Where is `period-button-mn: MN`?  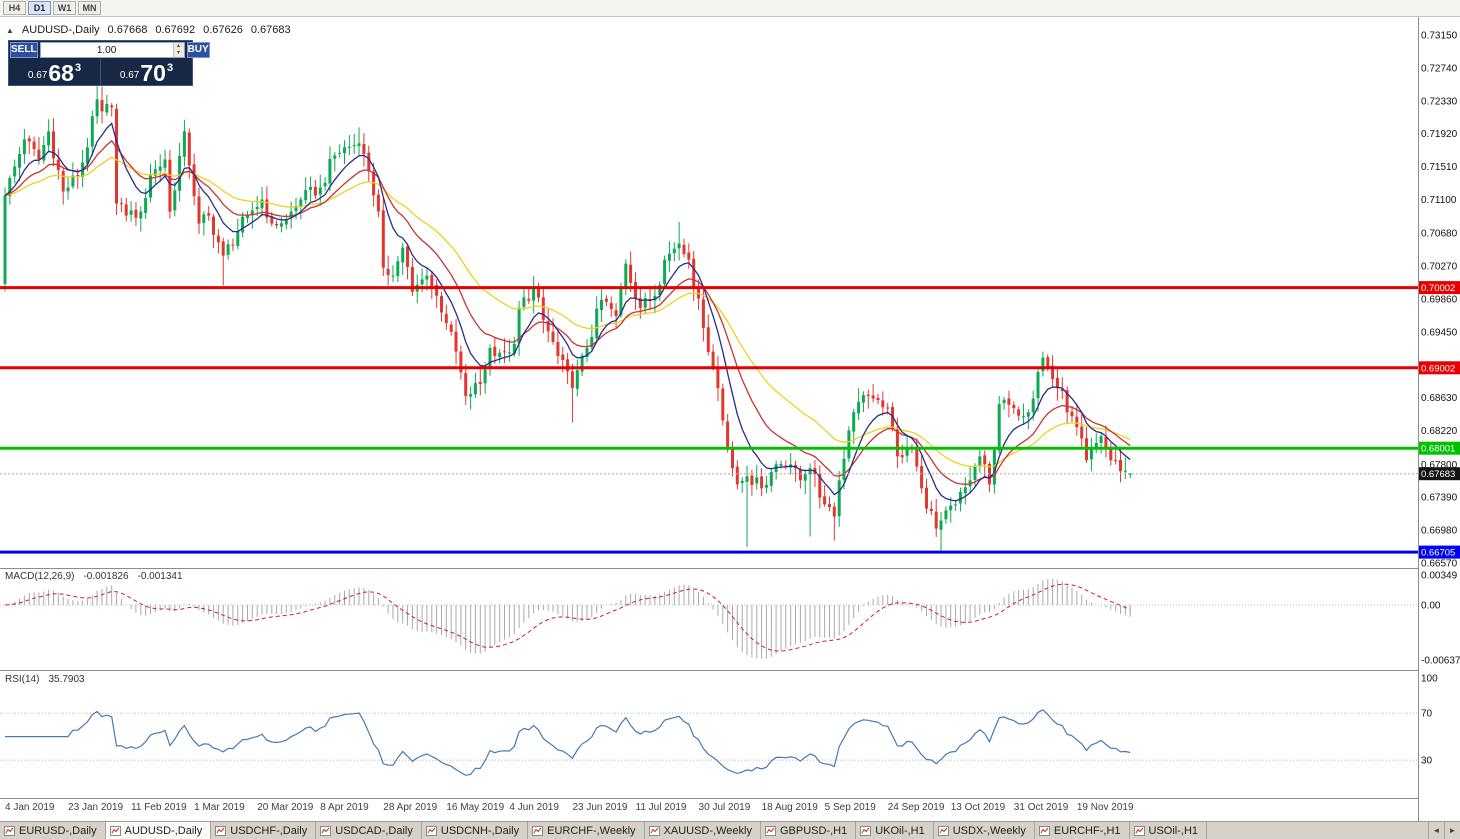
period-button-mn: MN is located at coordinates (89, 8).